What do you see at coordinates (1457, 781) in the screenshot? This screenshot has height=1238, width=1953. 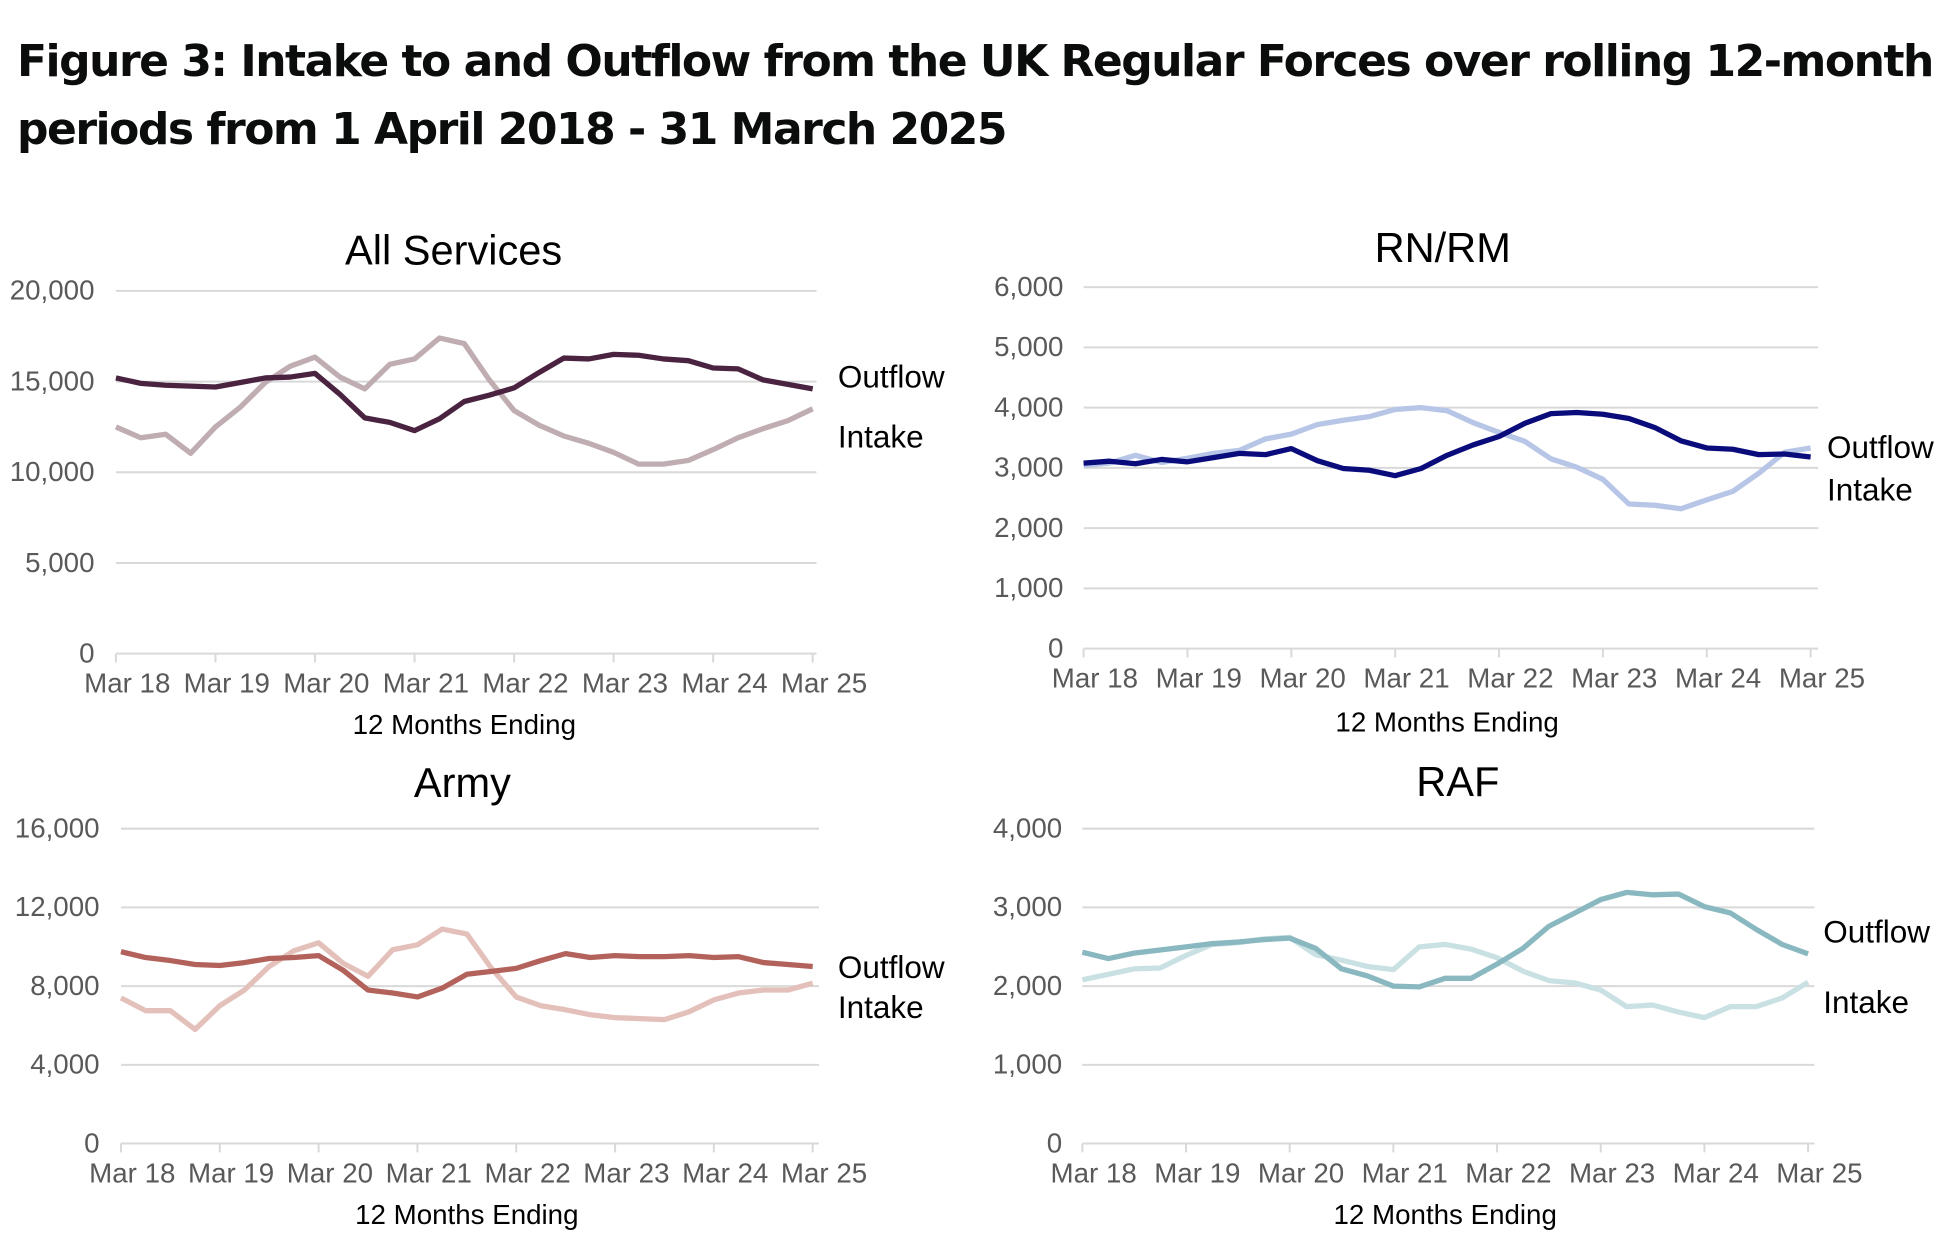 I see `chart-title: RAF` at bounding box center [1457, 781].